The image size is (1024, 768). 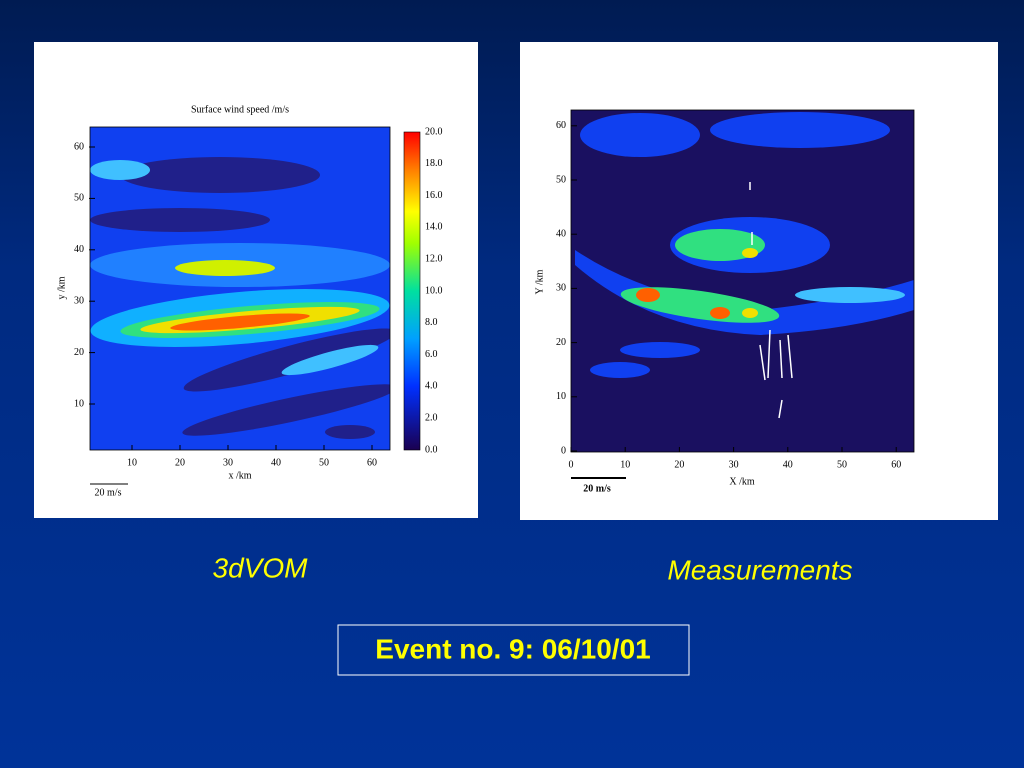 I want to click on colorbar-label: 20.0, so click(x=434, y=131).